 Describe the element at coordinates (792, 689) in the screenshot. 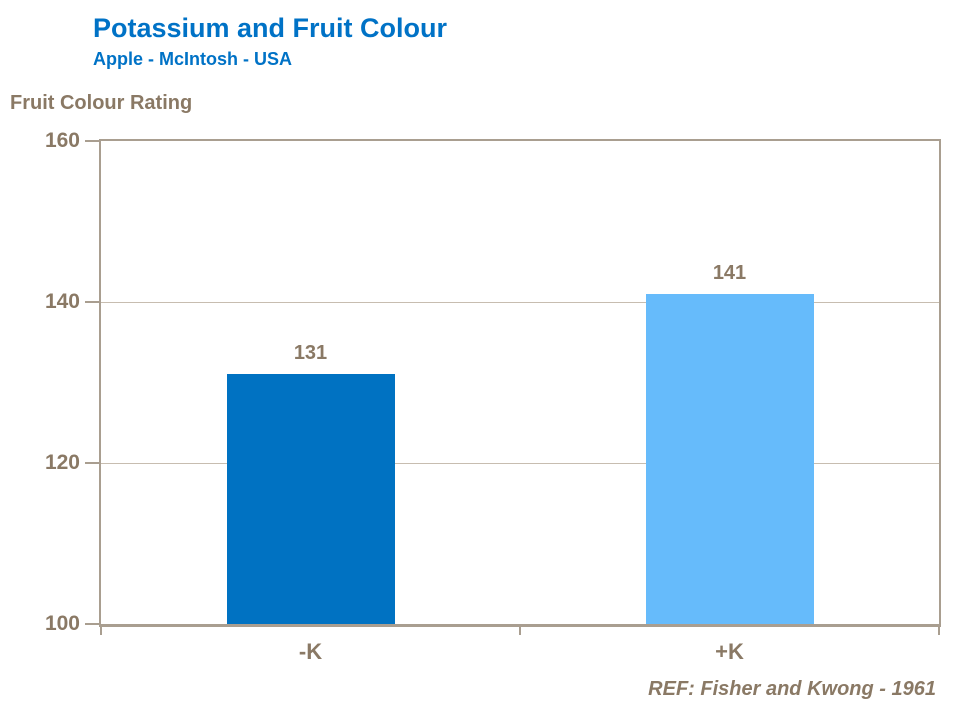

I see `reference-text: REF: Fisher and Kwong - 1961` at that location.